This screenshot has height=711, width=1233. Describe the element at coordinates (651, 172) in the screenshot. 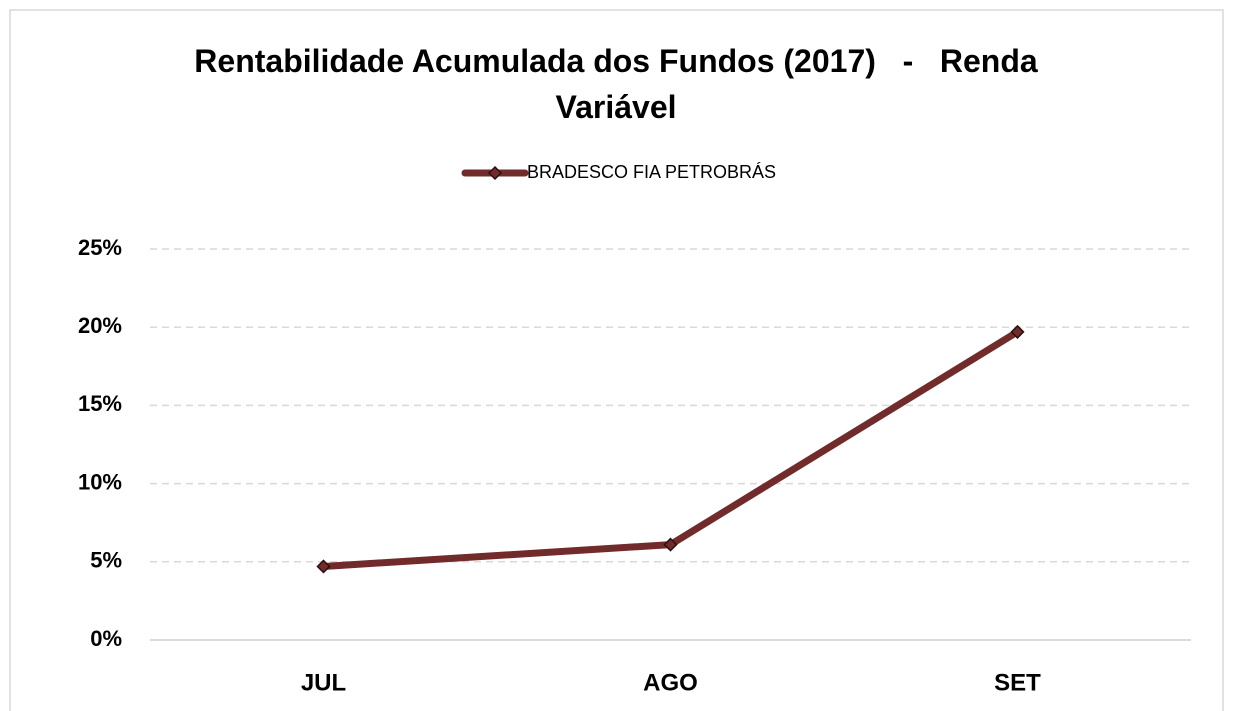

I see `legend-label: BRADESCO FIA PETROBRÁS` at that location.